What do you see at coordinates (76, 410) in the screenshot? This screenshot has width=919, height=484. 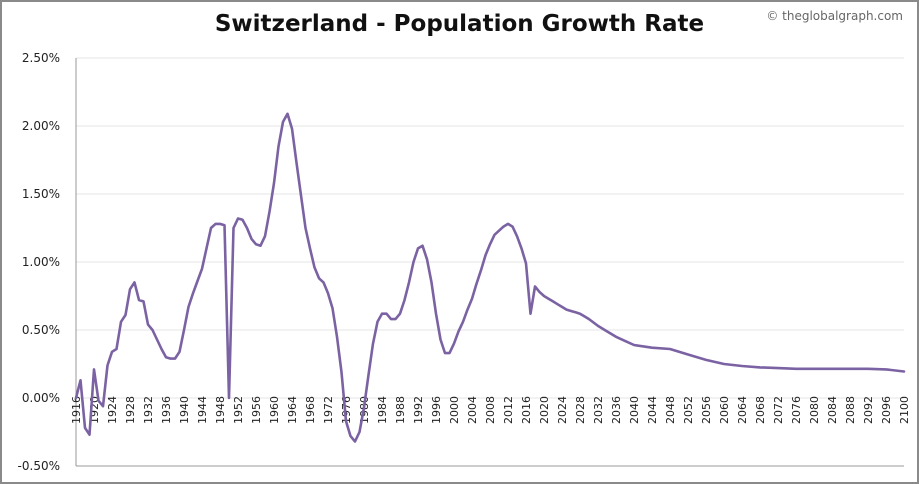 I see `x-tick-label: 1916` at bounding box center [76, 410].